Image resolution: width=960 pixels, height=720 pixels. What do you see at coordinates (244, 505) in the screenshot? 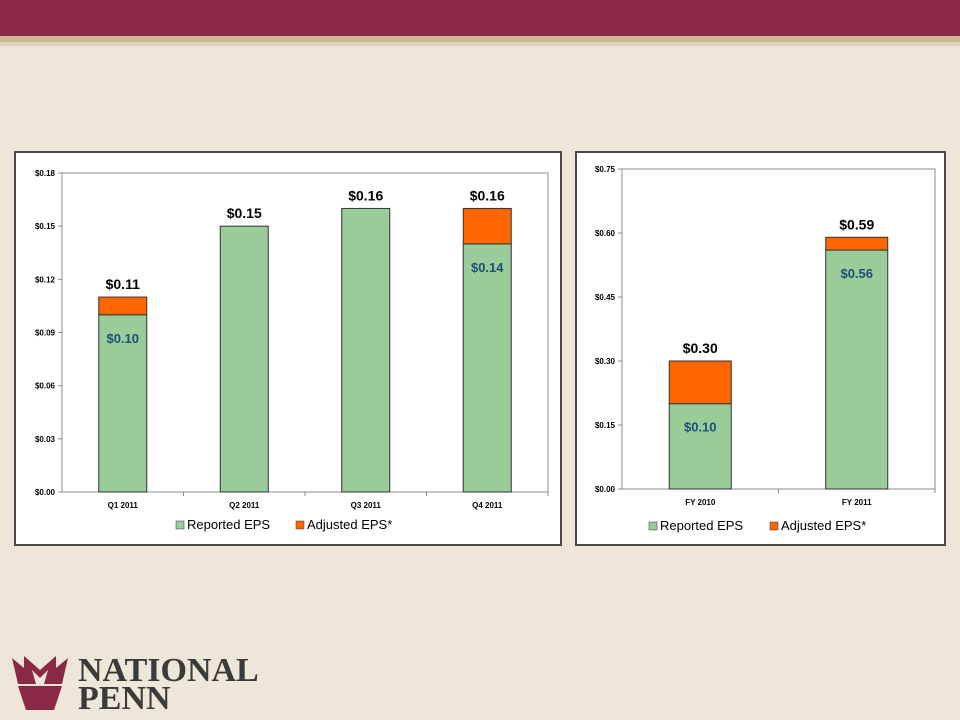
I see `x-tick-label: Q2 2011` at bounding box center [244, 505].